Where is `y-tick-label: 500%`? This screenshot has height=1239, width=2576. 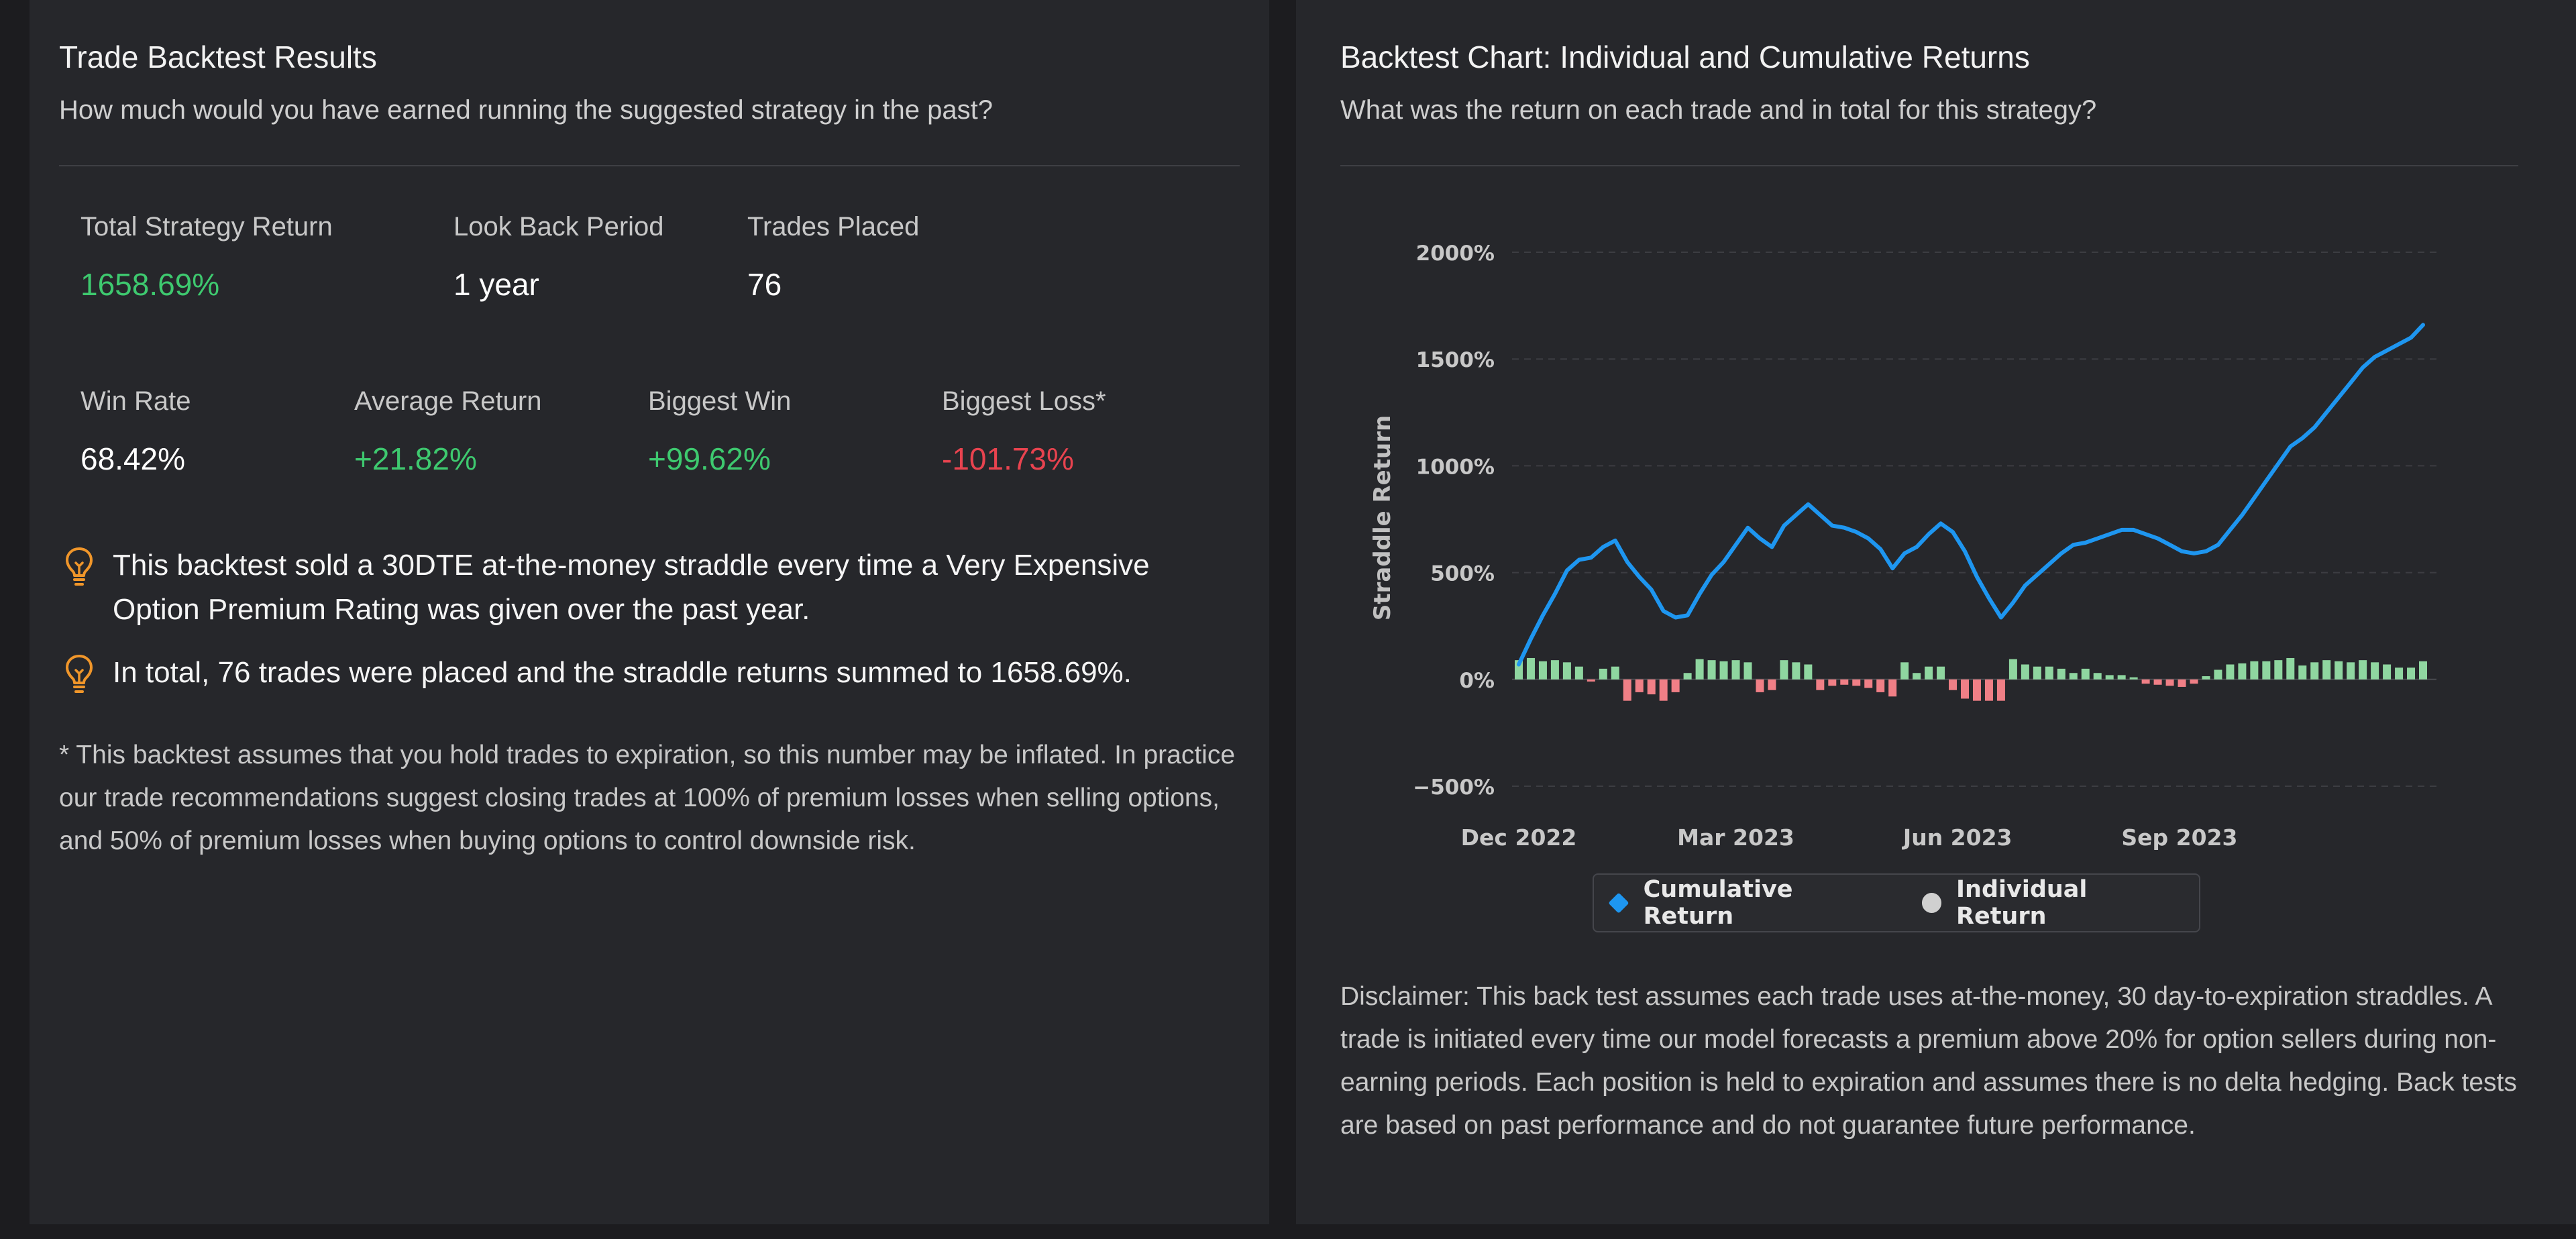 y-tick-label: 500% is located at coordinates (1462, 574).